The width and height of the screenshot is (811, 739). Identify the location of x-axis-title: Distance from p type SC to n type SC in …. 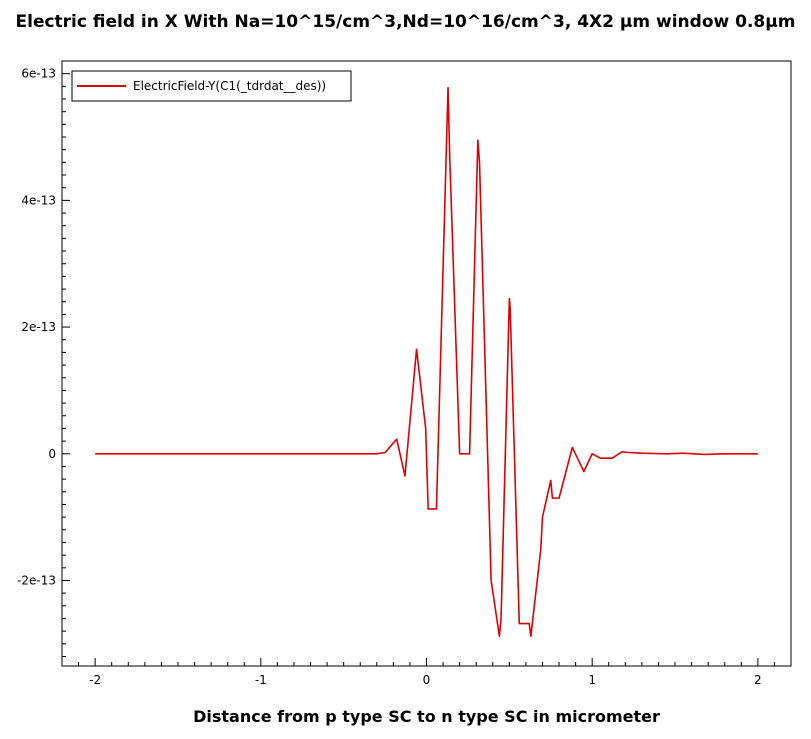
(426, 716).